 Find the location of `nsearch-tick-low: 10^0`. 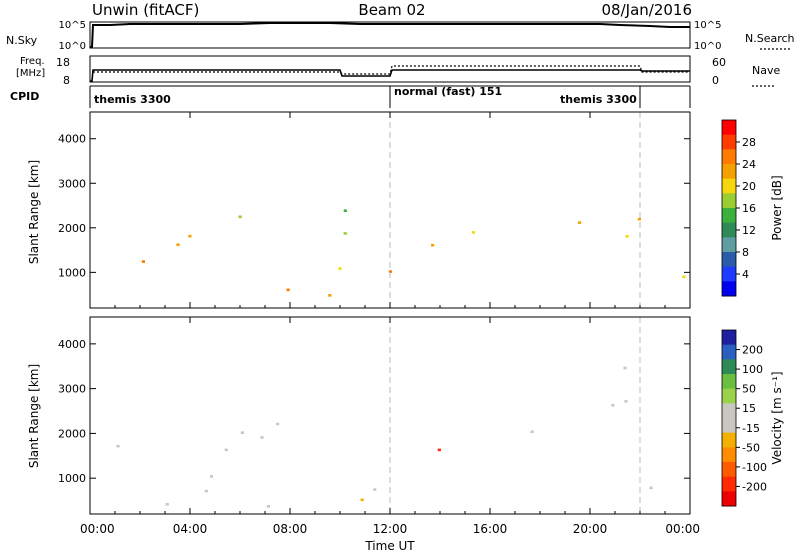

nsearch-tick-low: 10^0 is located at coordinates (707, 46).